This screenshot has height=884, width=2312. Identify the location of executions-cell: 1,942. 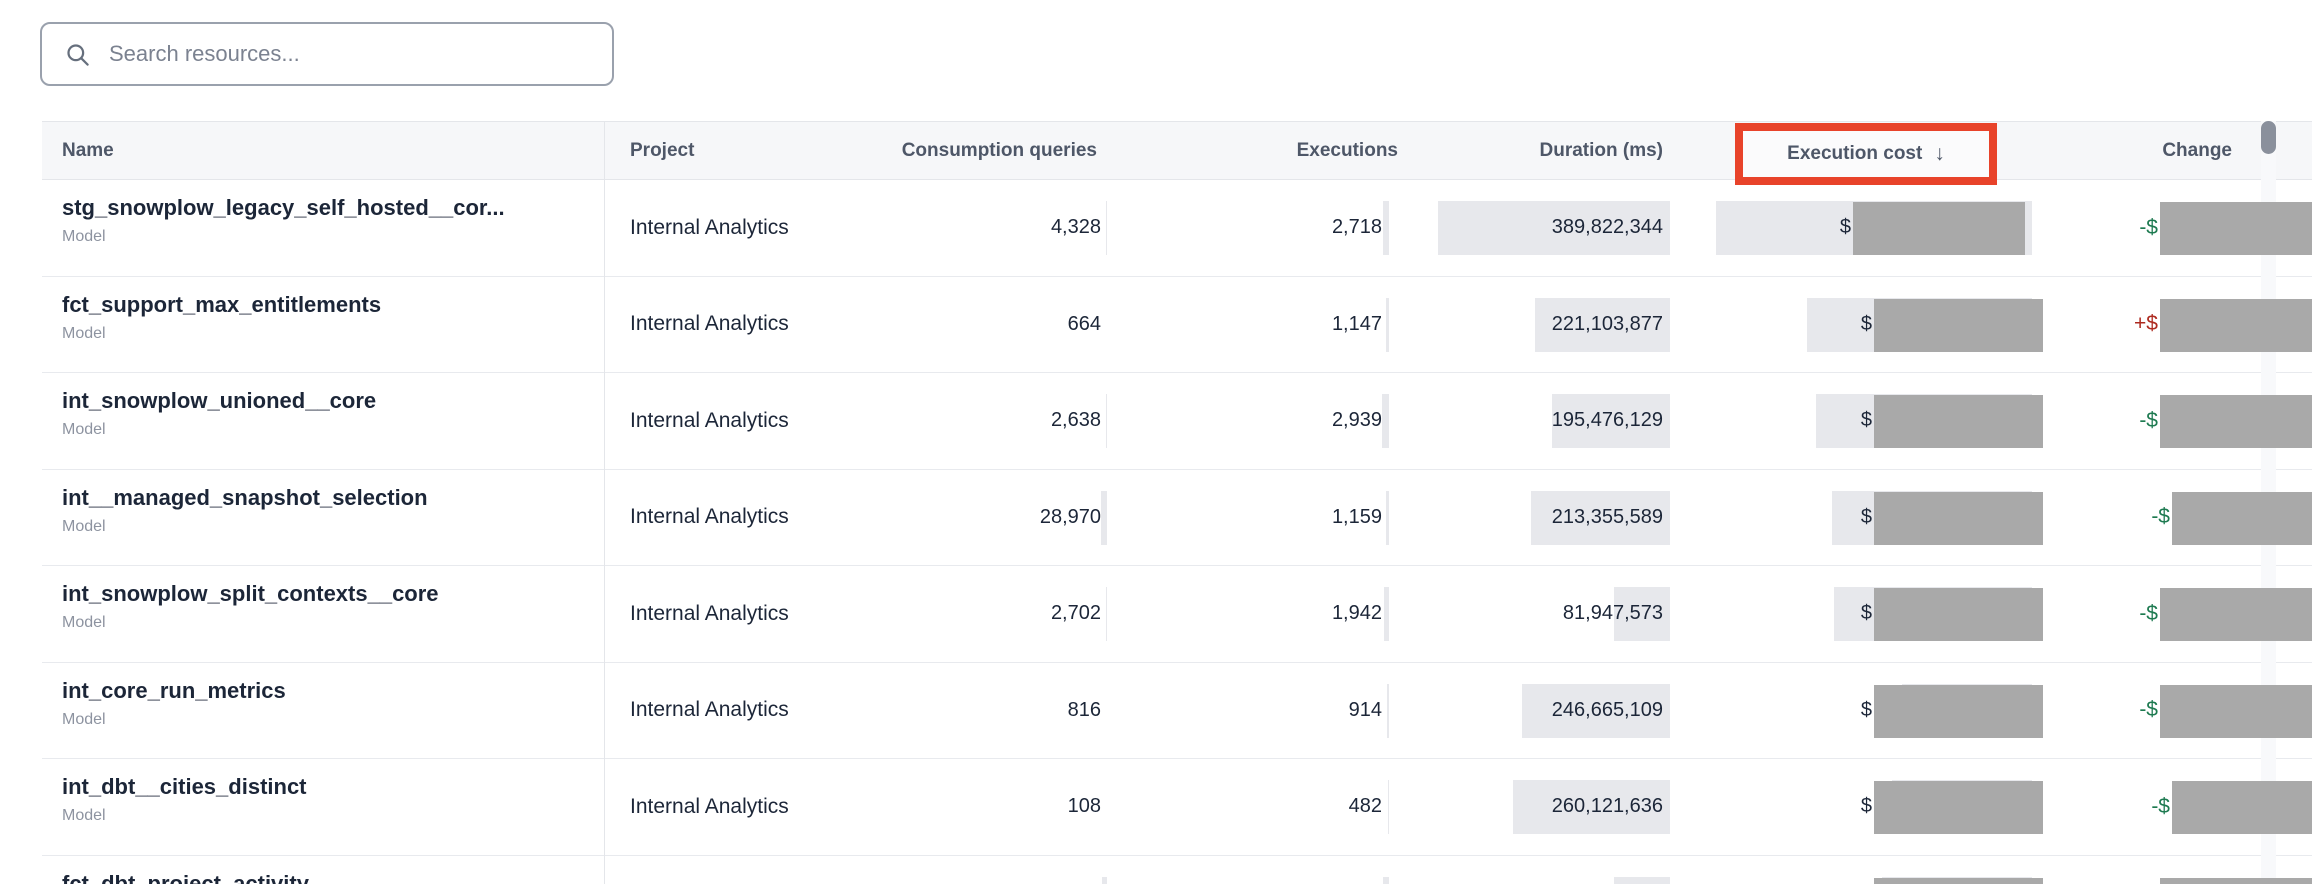
(1239, 614).